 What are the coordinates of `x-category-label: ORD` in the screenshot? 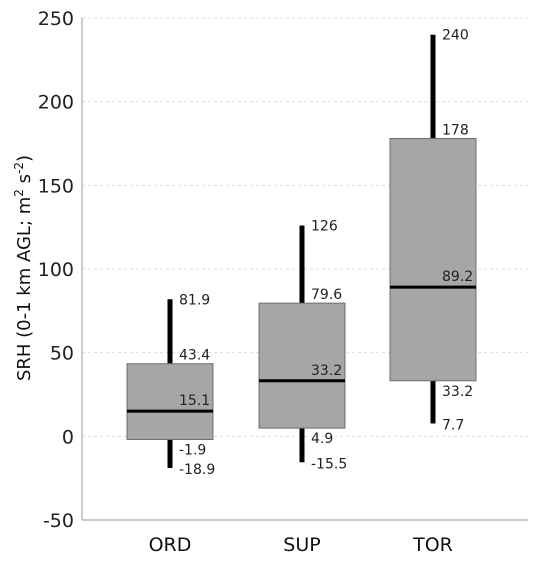 It's located at (170, 545).